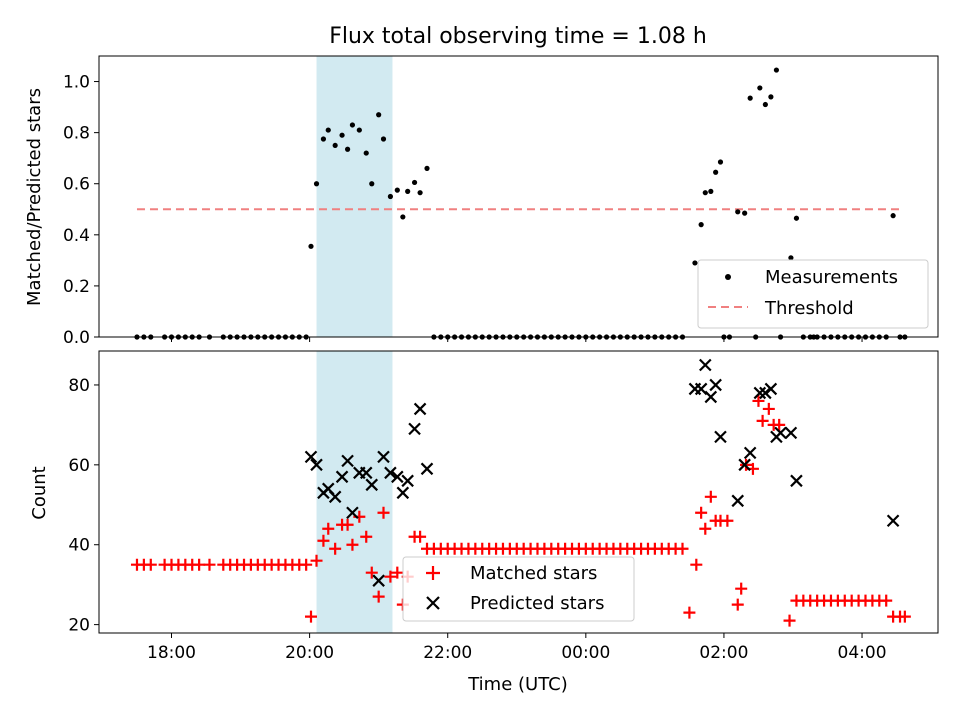 This screenshot has width=960, height=720. What do you see at coordinates (354, 196) in the screenshot?
I see `top-shaded-interval` at bounding box center [354, 196].